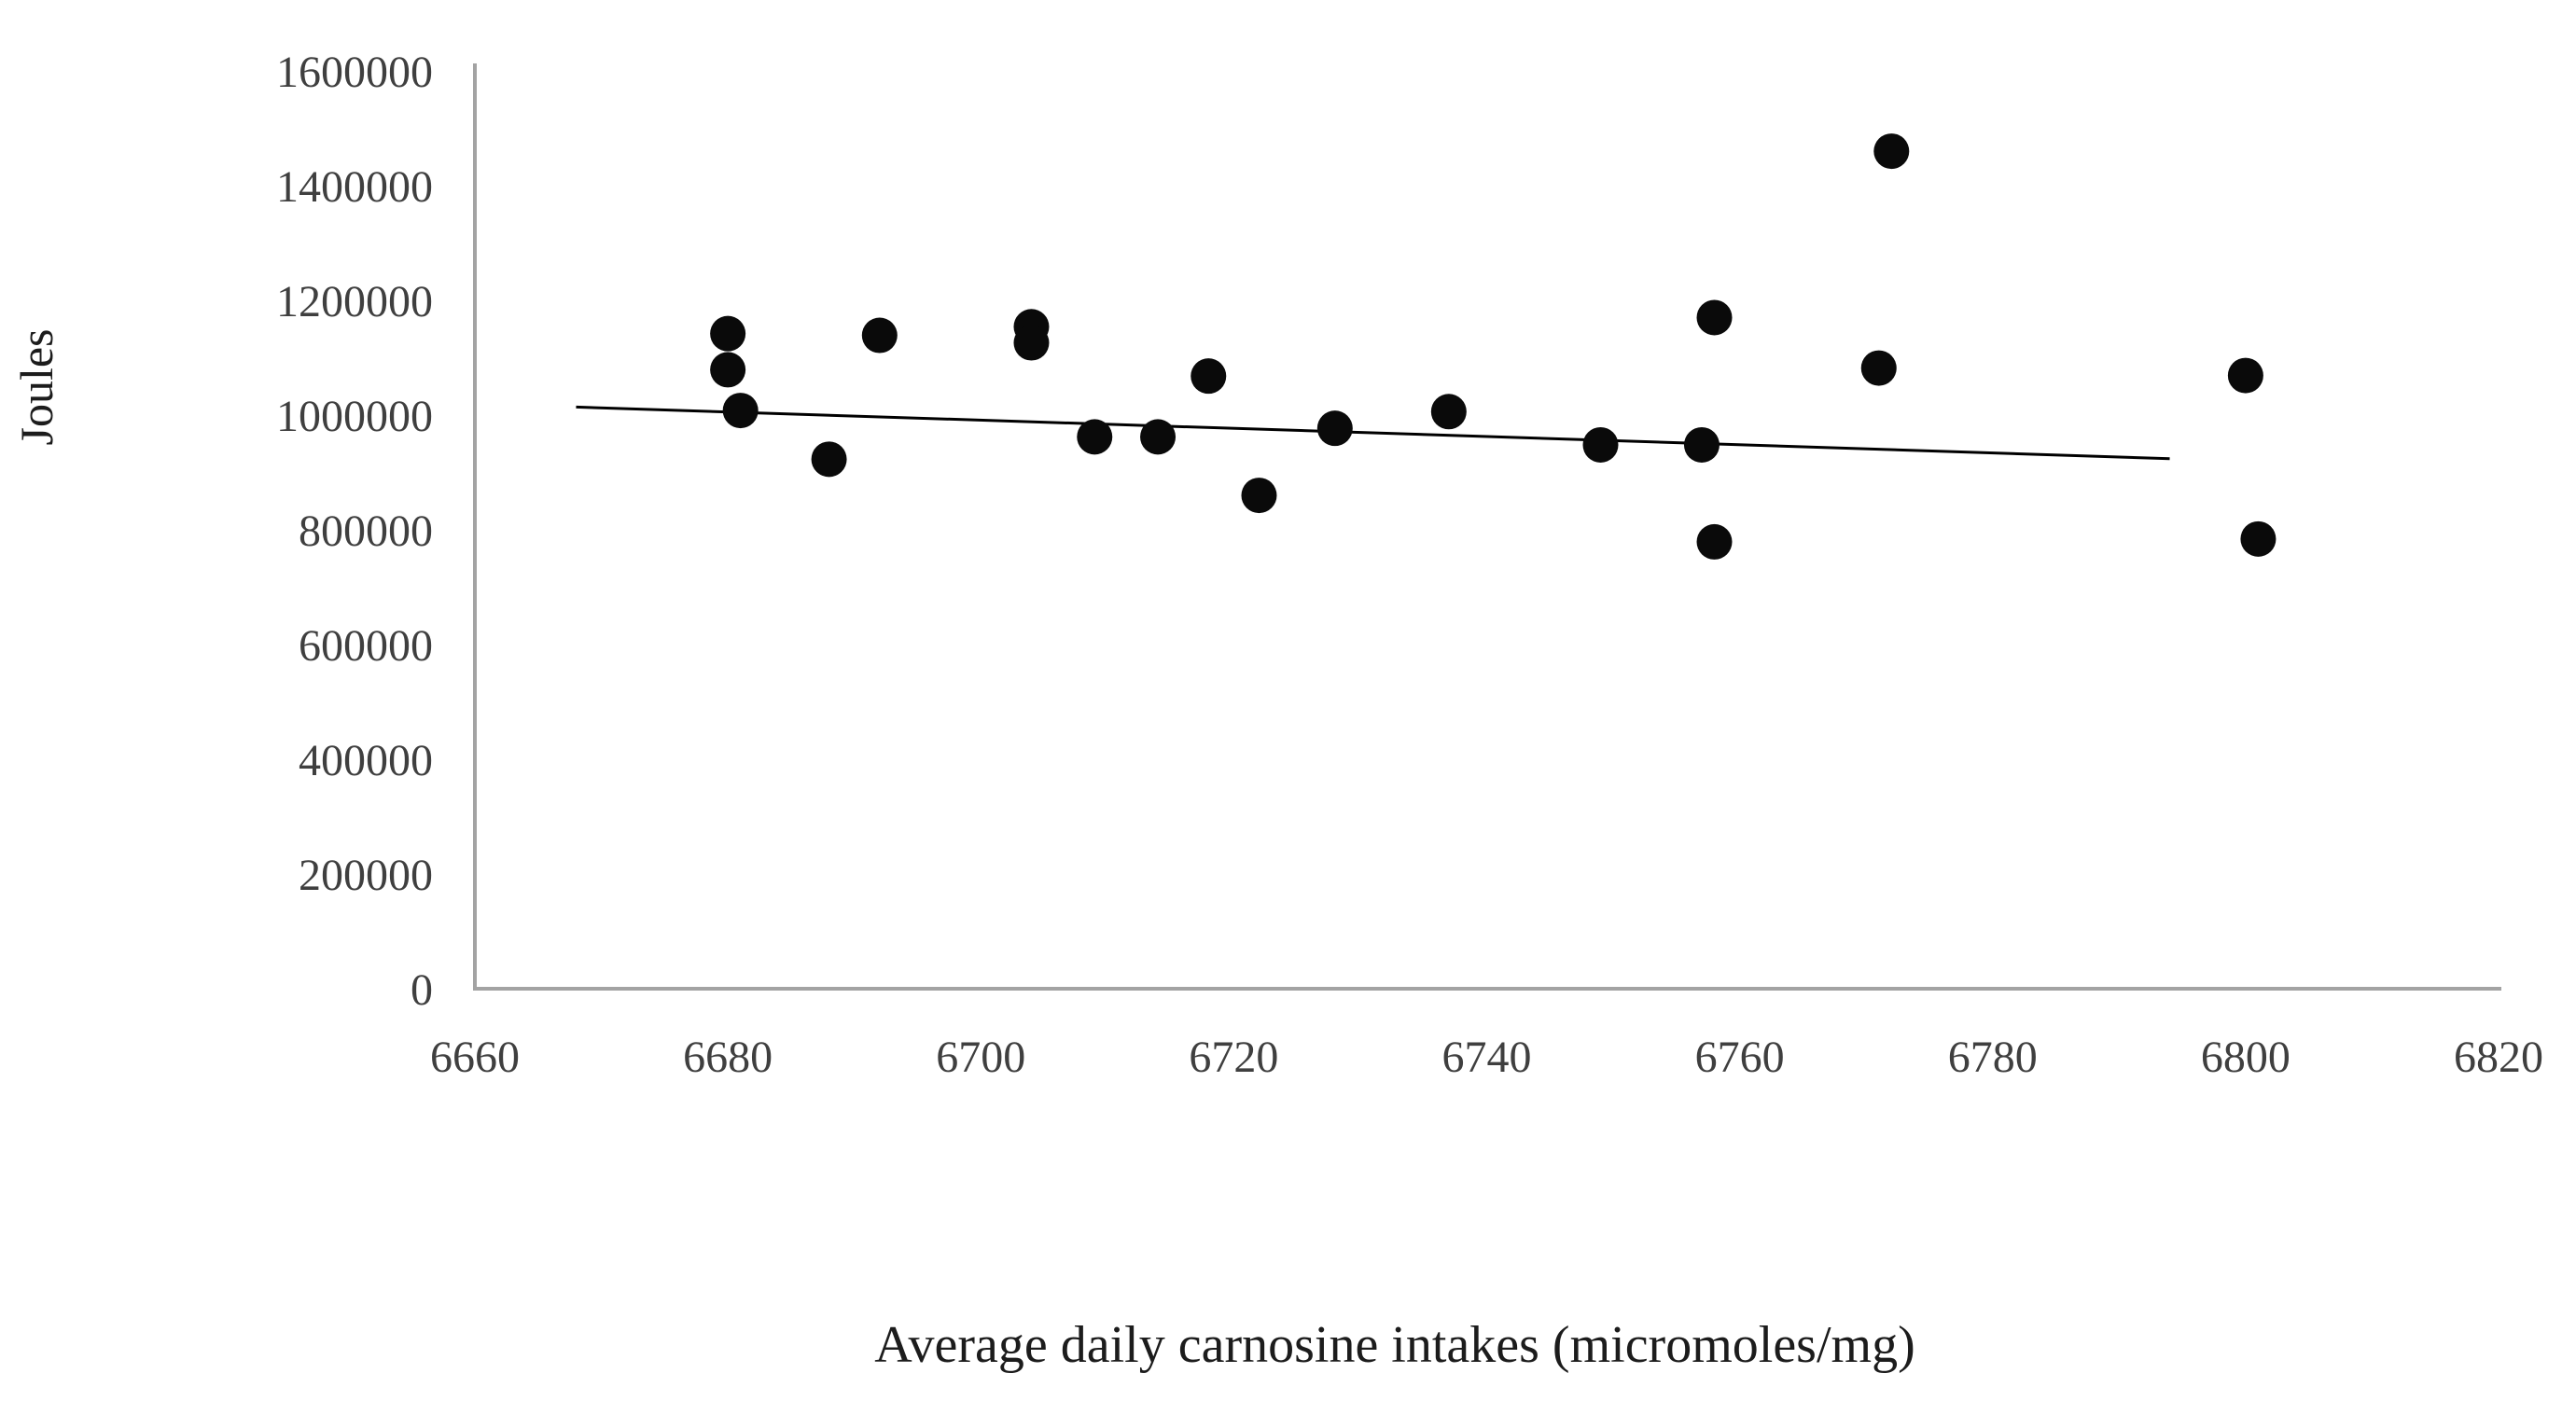 This screenshot has width=2576, height=1401. I want to click on y-axis-tick-label: 1000000, so click(354, 416).